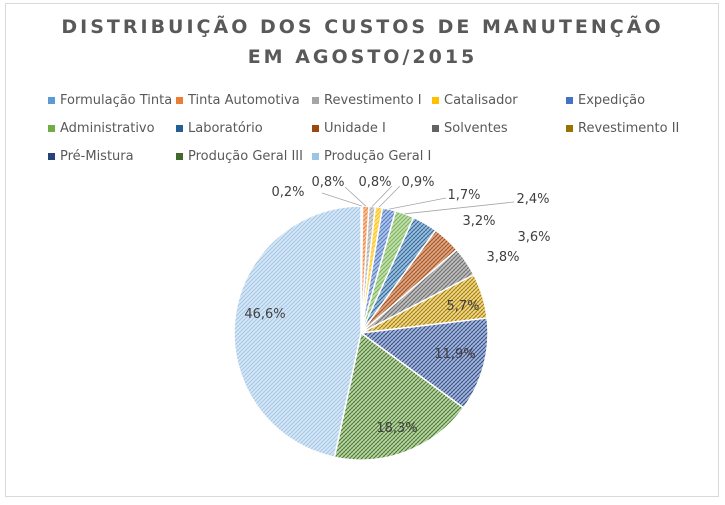 Image resolution: width=725 pixels, height=505 pixels. Describe the element at coordinates (107, 128) in the screenshot. I see `legend-label: Administrativo` at that location.